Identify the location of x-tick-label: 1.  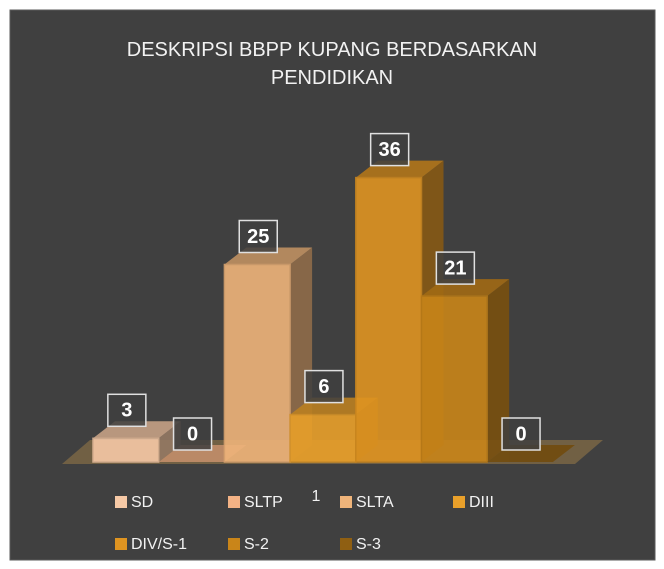
(316, 496).